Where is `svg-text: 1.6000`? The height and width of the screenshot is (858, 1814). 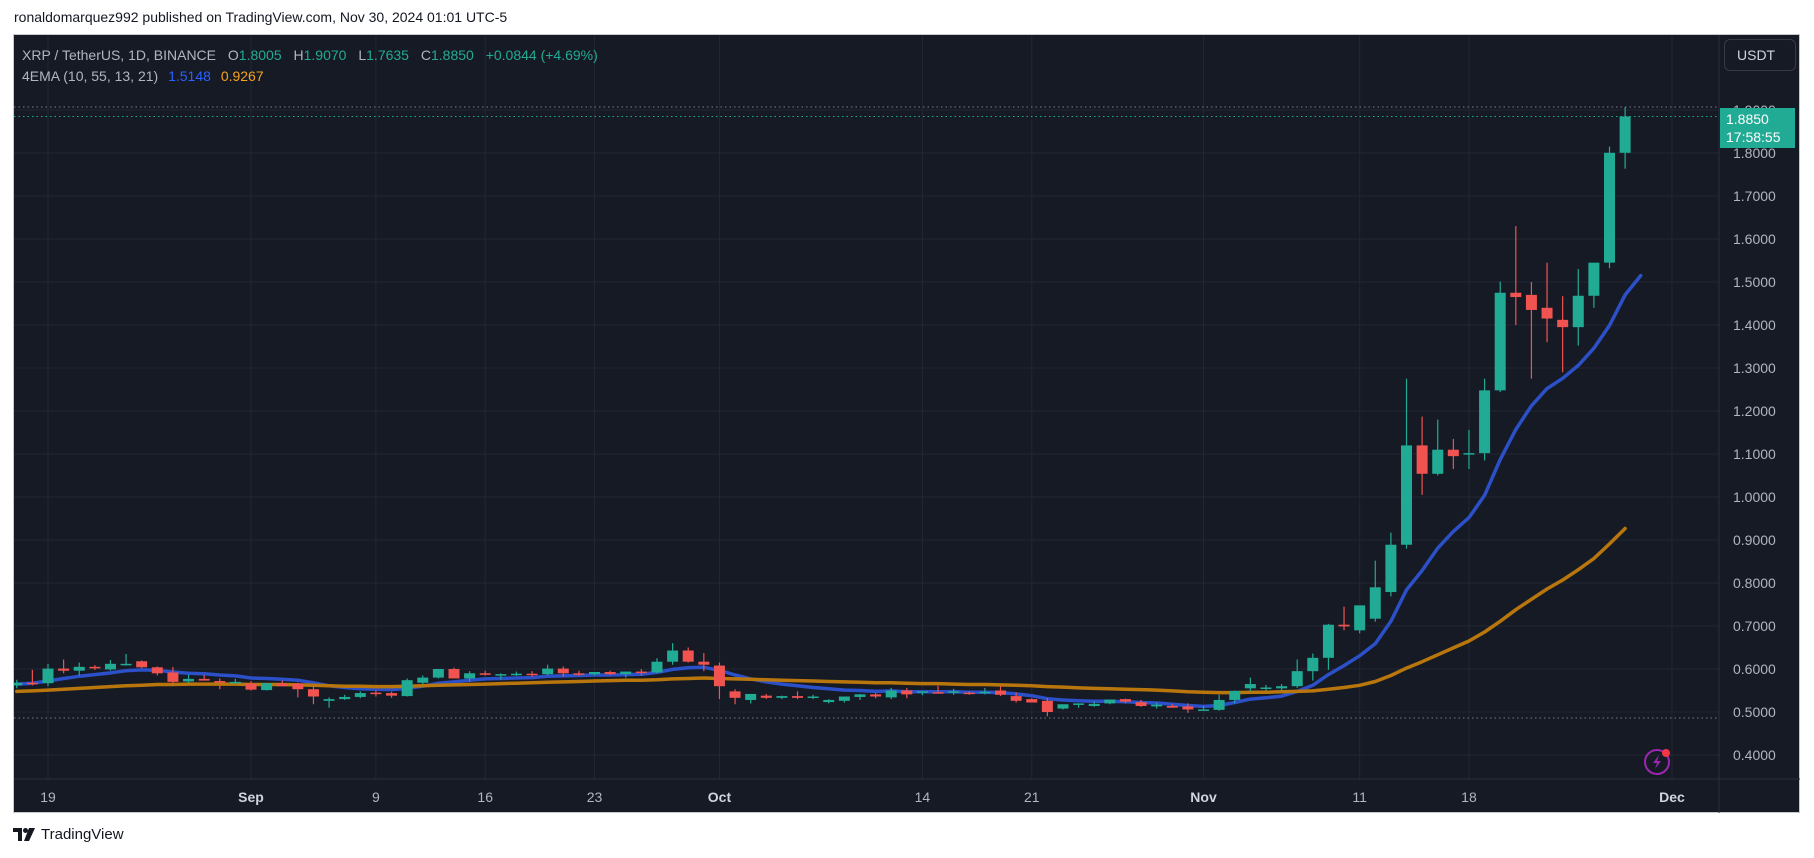 svg-text: 1.6000 is located at coordinates (1754, 239).